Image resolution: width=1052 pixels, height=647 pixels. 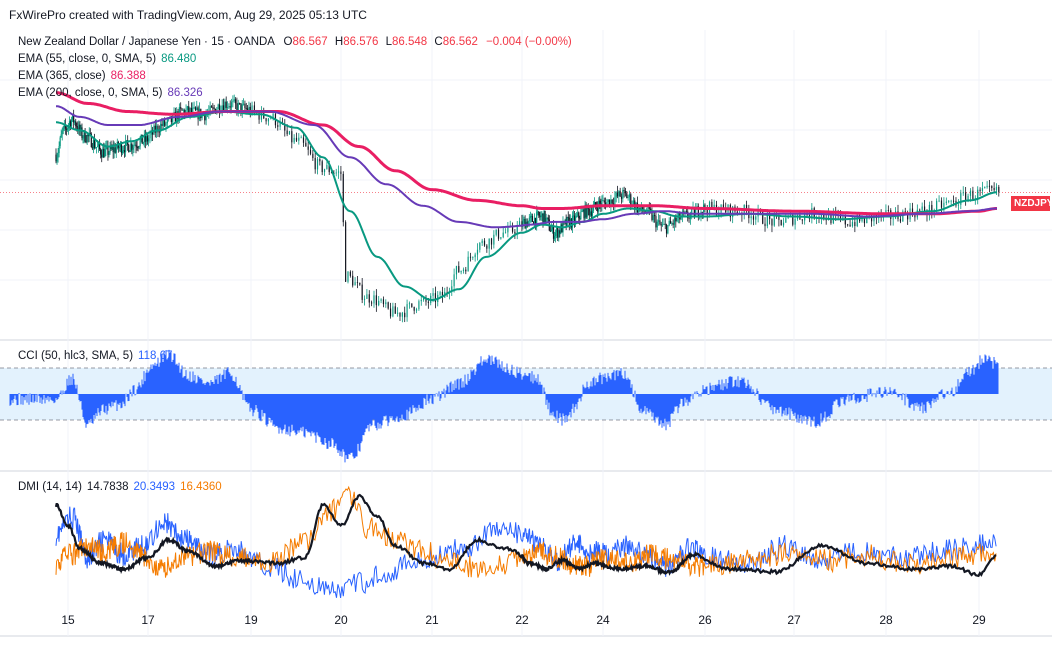 What do you see at coordinates (95, 356) in the screenshot?
I see `cci-legend: CCI (50, hlc3, SMA, 5) 118.67` at bounding box center [95, 356].